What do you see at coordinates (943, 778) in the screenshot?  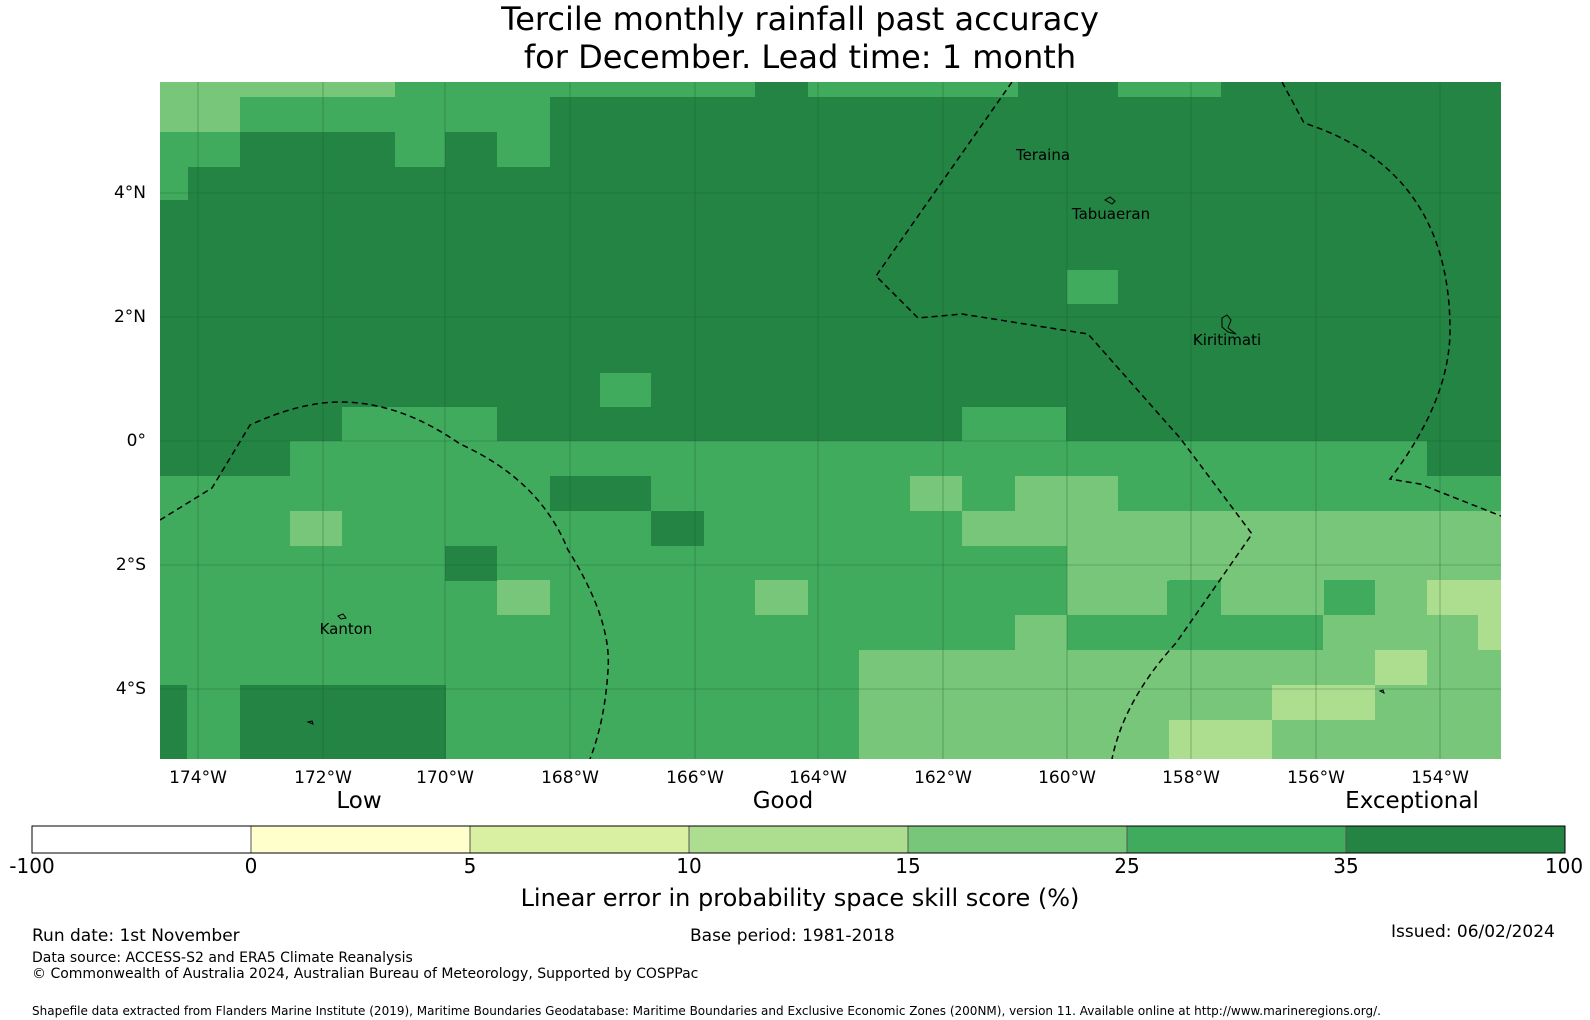 I see `lon-tick-label: 162°W` at bounding box center [943, 778].